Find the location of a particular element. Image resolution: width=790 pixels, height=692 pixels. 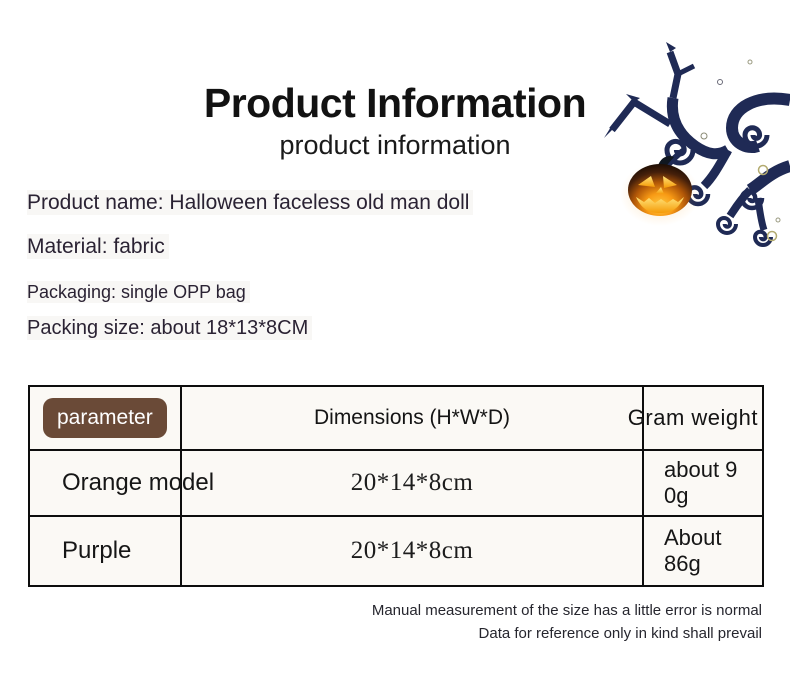

weight-cell: About 86g is located at coordinates (703, 551).